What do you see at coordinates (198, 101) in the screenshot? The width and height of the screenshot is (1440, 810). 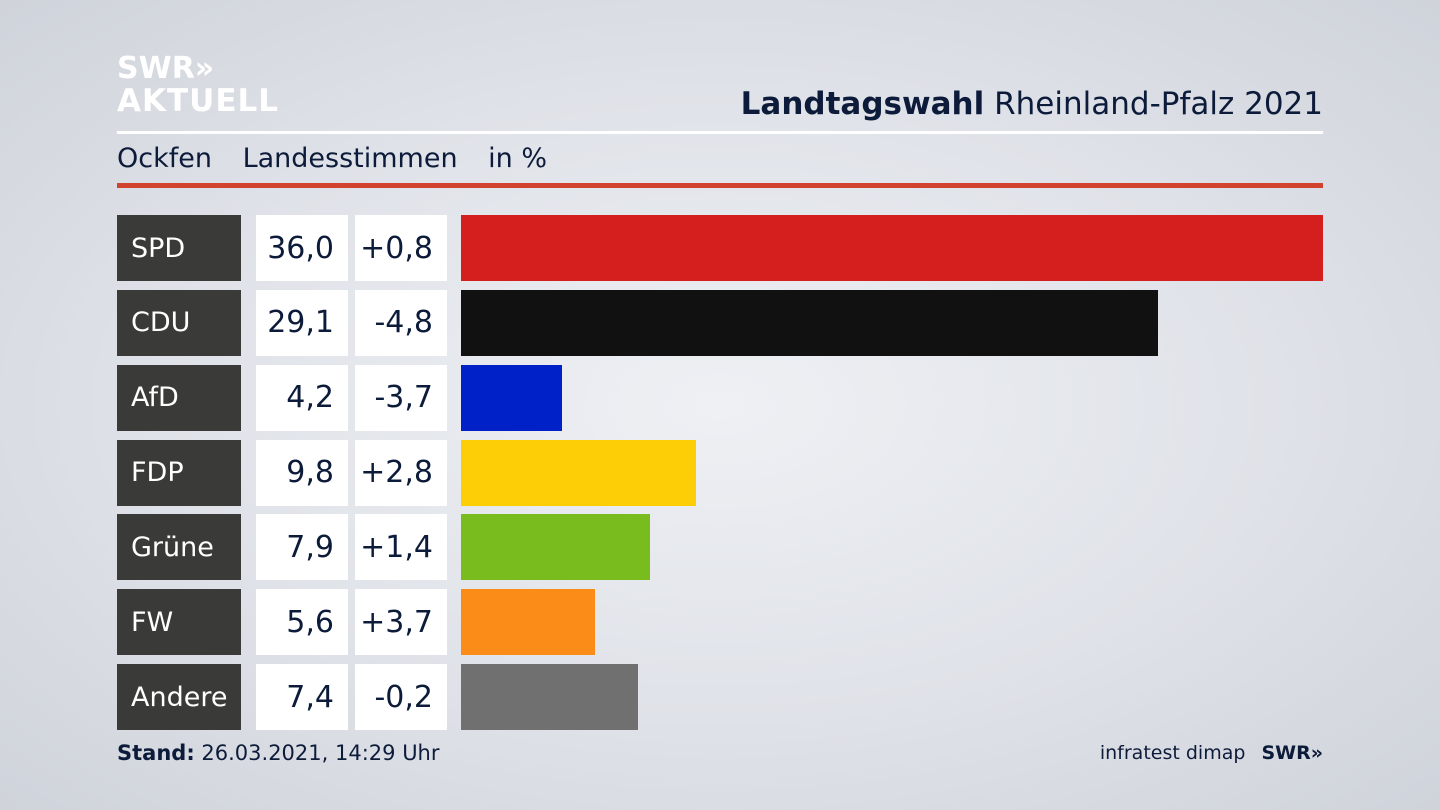 I see `logo-line-2: AKTUELL` at bounding box center [198, 101].